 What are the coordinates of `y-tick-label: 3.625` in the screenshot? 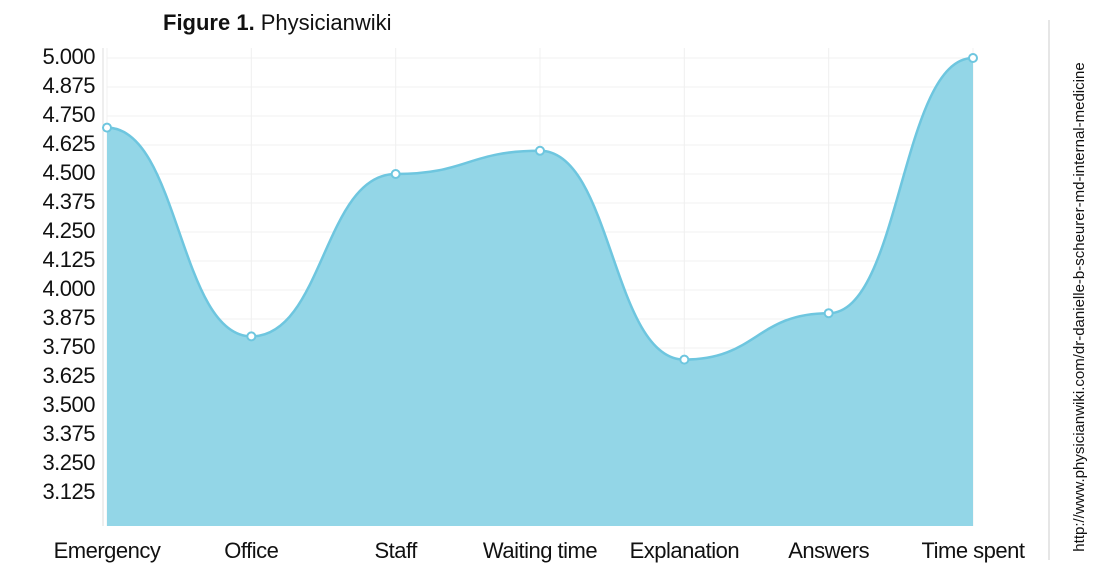 It's located at (68, 375).